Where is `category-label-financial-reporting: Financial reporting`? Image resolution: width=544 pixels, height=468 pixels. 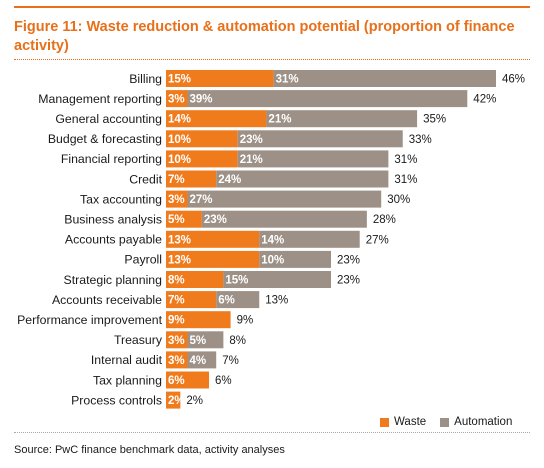
category-label-financial-reporting: Financial reporting is located at coordinates (111, 159).